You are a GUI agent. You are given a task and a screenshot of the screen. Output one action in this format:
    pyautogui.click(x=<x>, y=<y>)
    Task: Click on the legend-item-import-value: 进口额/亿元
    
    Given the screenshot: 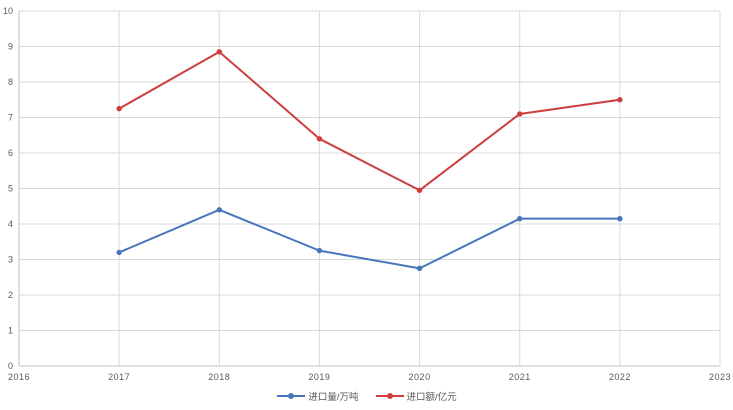 What is the action you would take?
    pyautogui.click(x=416, y=396)
    